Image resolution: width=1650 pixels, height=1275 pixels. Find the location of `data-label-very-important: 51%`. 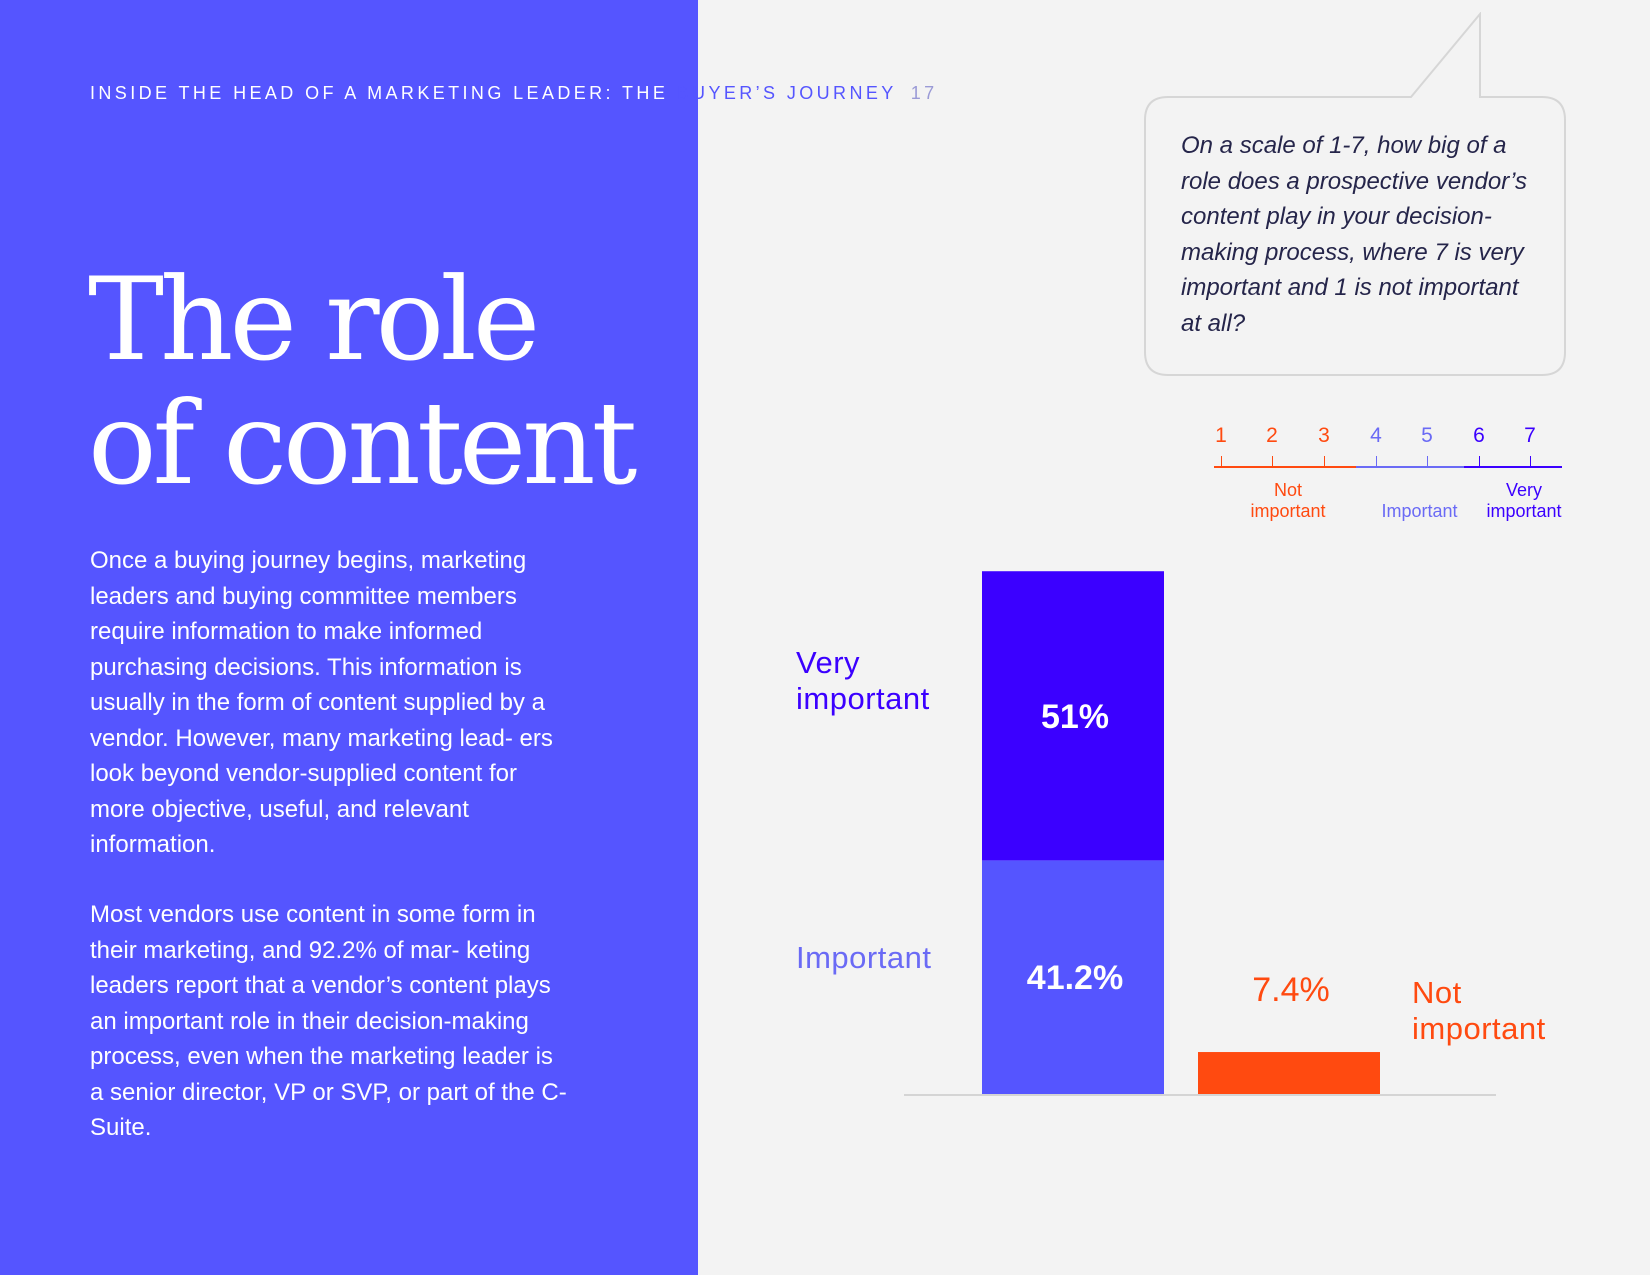

data-label-very-important: 51% is located at coordinates (1075, 717).